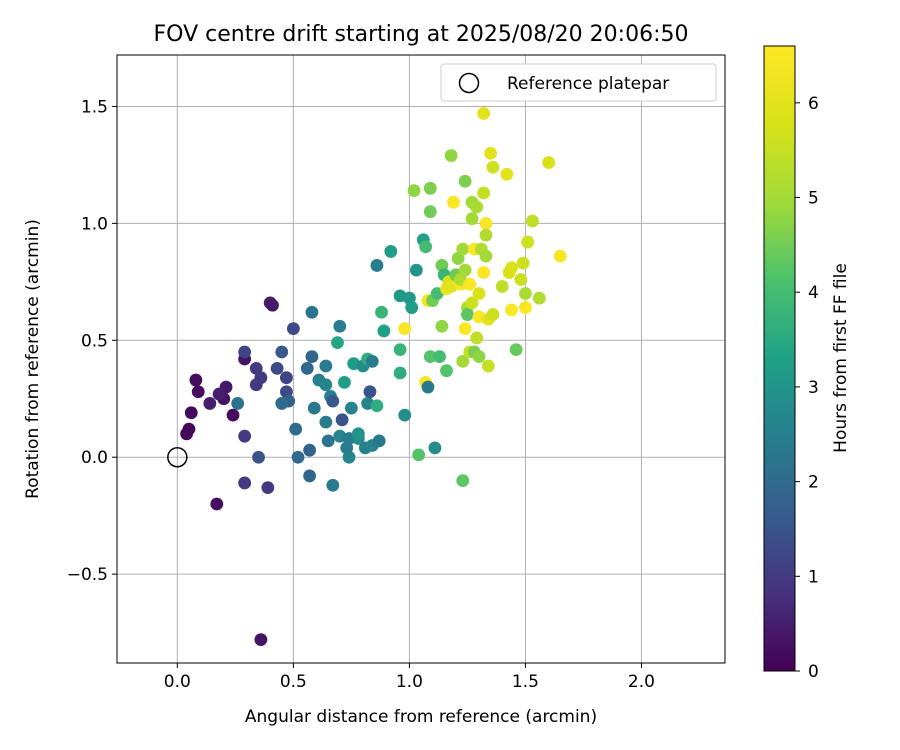 This screenshot has height=750, width=900. What do you see at coordinates (841, 358) in the screenshot?
I see `colorbar-label: Hours from first FF file` at bounding box center [841, 358].